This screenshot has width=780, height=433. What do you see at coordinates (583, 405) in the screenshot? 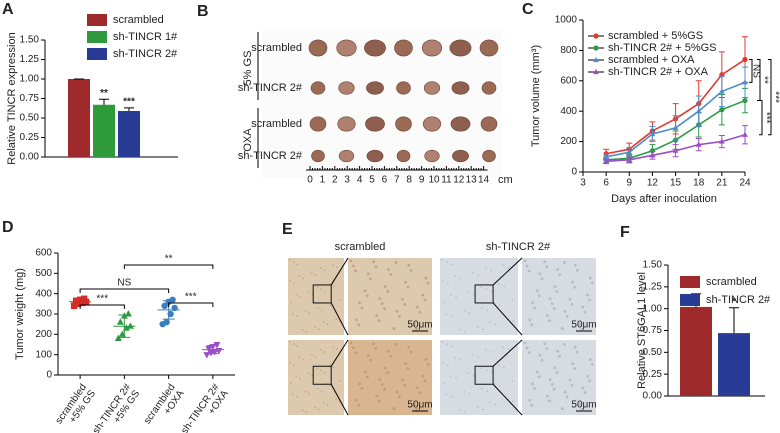
I see `scale-bar-label: 50μm` at bounding box center [583, 405].